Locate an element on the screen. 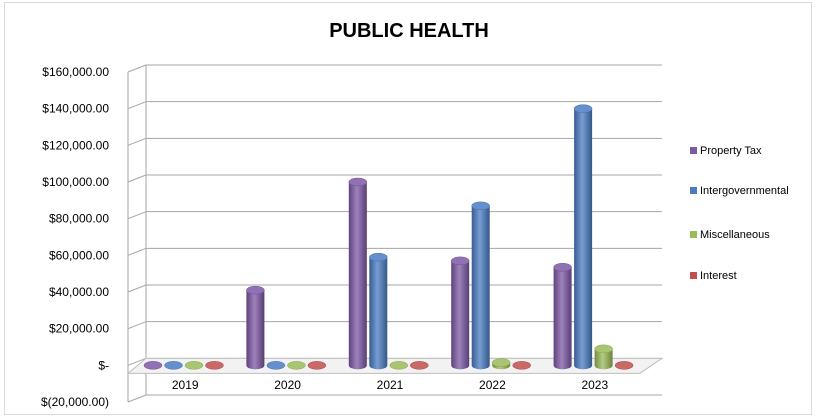 This screenshot has width=818, height=419. x-tick-label: 2019 is located at coordinates (185, 385).